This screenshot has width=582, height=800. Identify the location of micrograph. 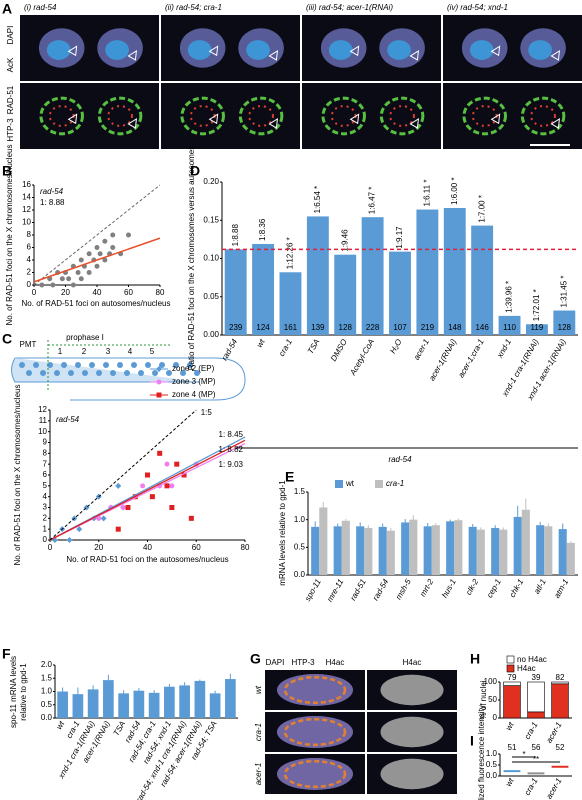
(512, 116).